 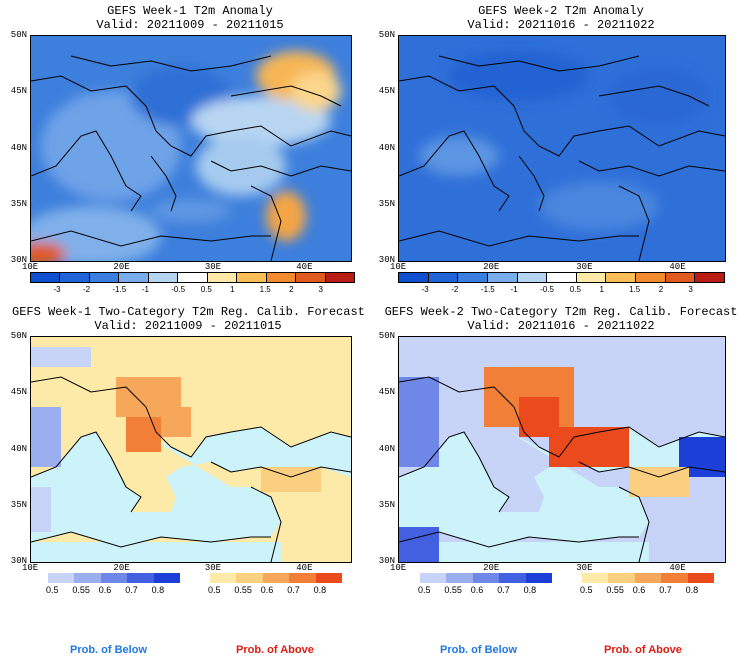 I want to click on caption-prob-above-right: Prob. of Above, so click(x=643, y=650).